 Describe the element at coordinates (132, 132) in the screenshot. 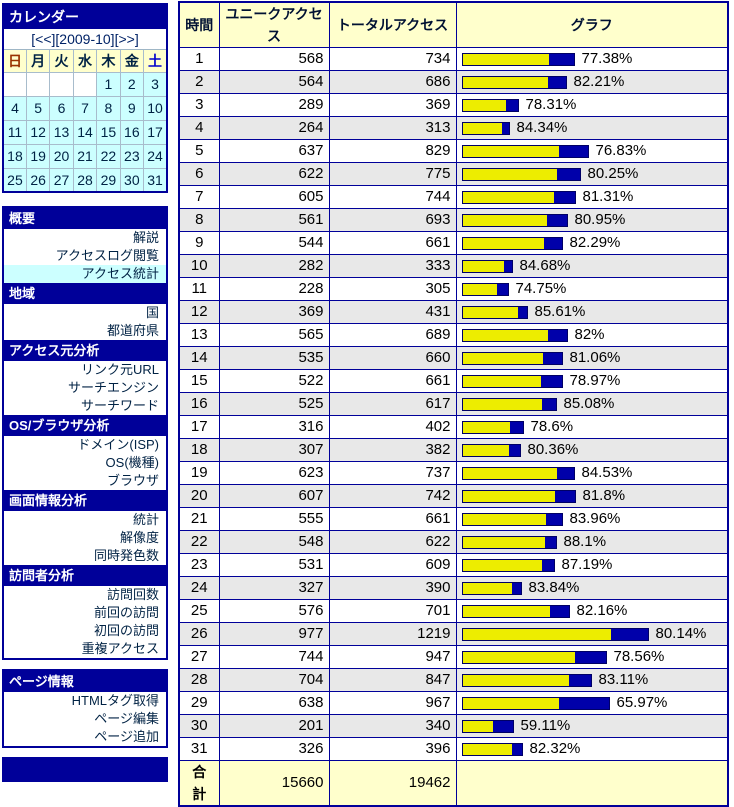

I see `calendar-day: 16` at that location.